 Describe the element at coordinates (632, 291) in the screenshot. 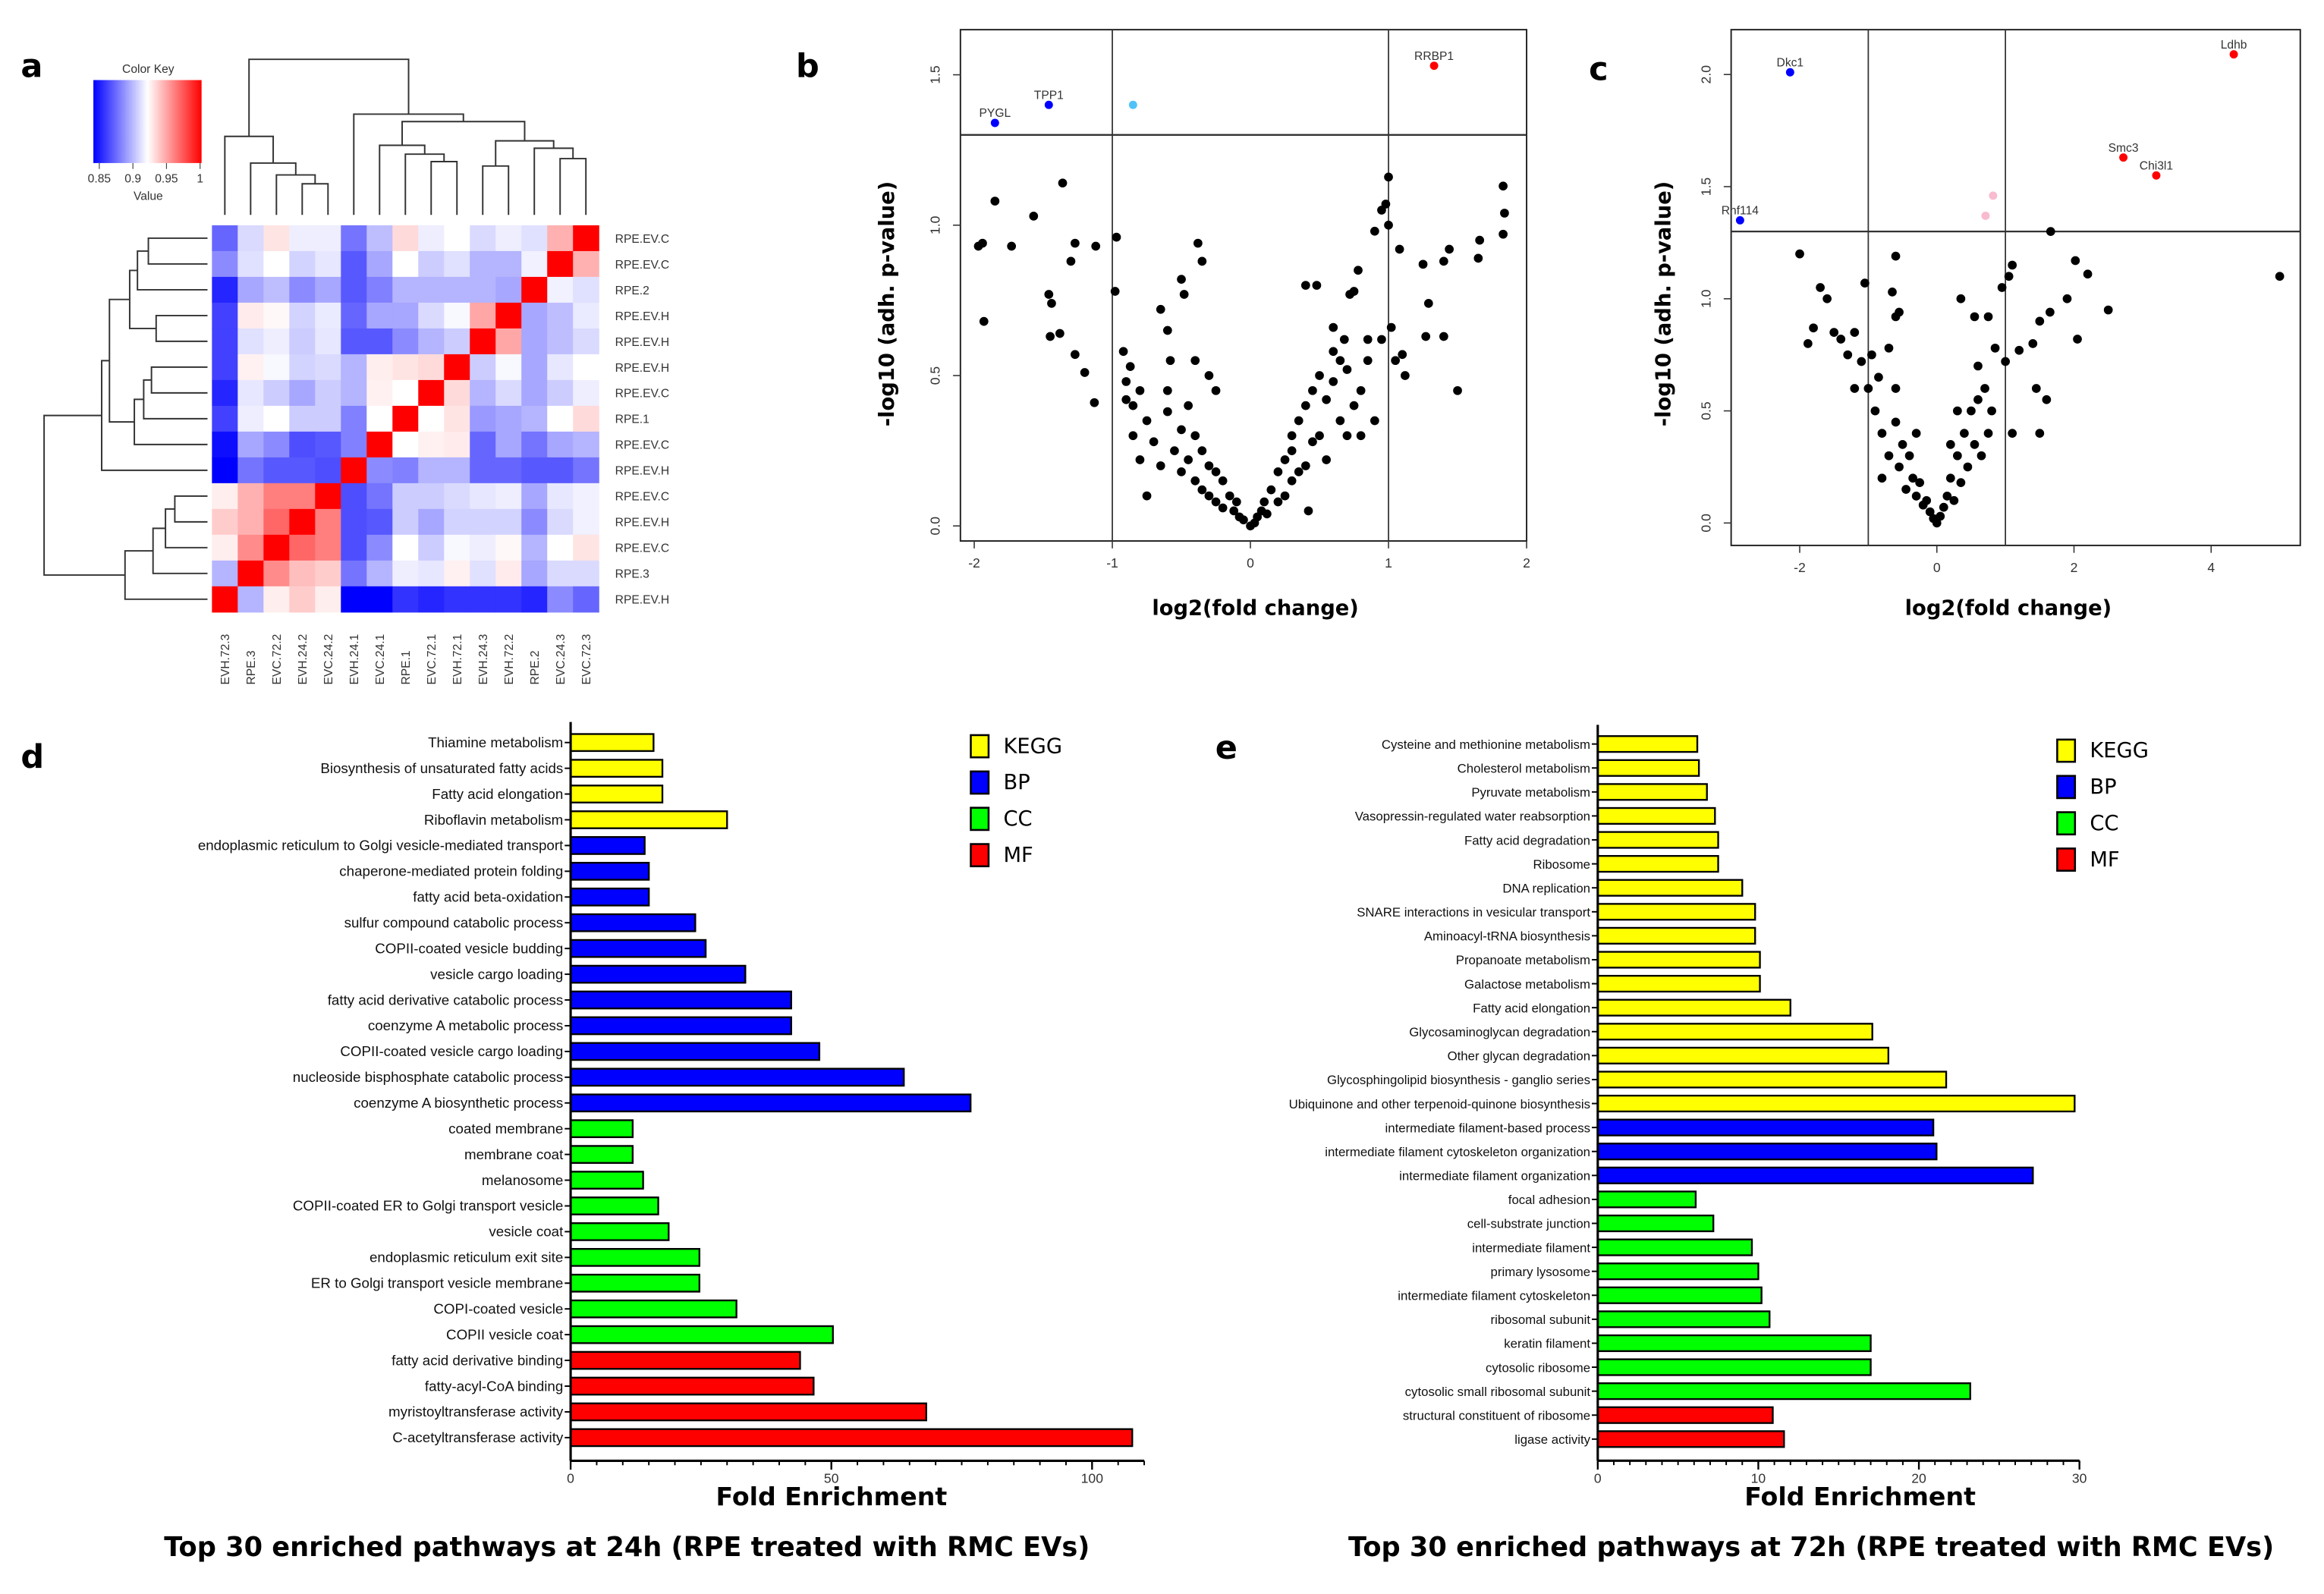

I see `heatmap-row-label: RPE.2` at that location.